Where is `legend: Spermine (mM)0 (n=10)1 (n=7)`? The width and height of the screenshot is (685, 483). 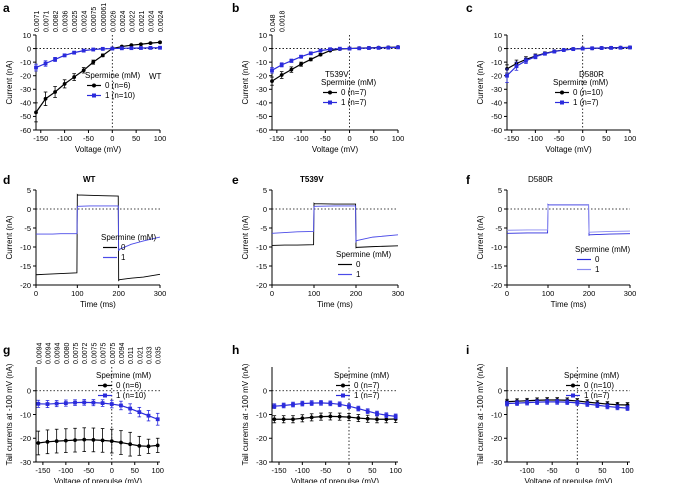 legend: Spermine (mM)0 (n=10)1 (n=7) is located at coordinates (580, 92).